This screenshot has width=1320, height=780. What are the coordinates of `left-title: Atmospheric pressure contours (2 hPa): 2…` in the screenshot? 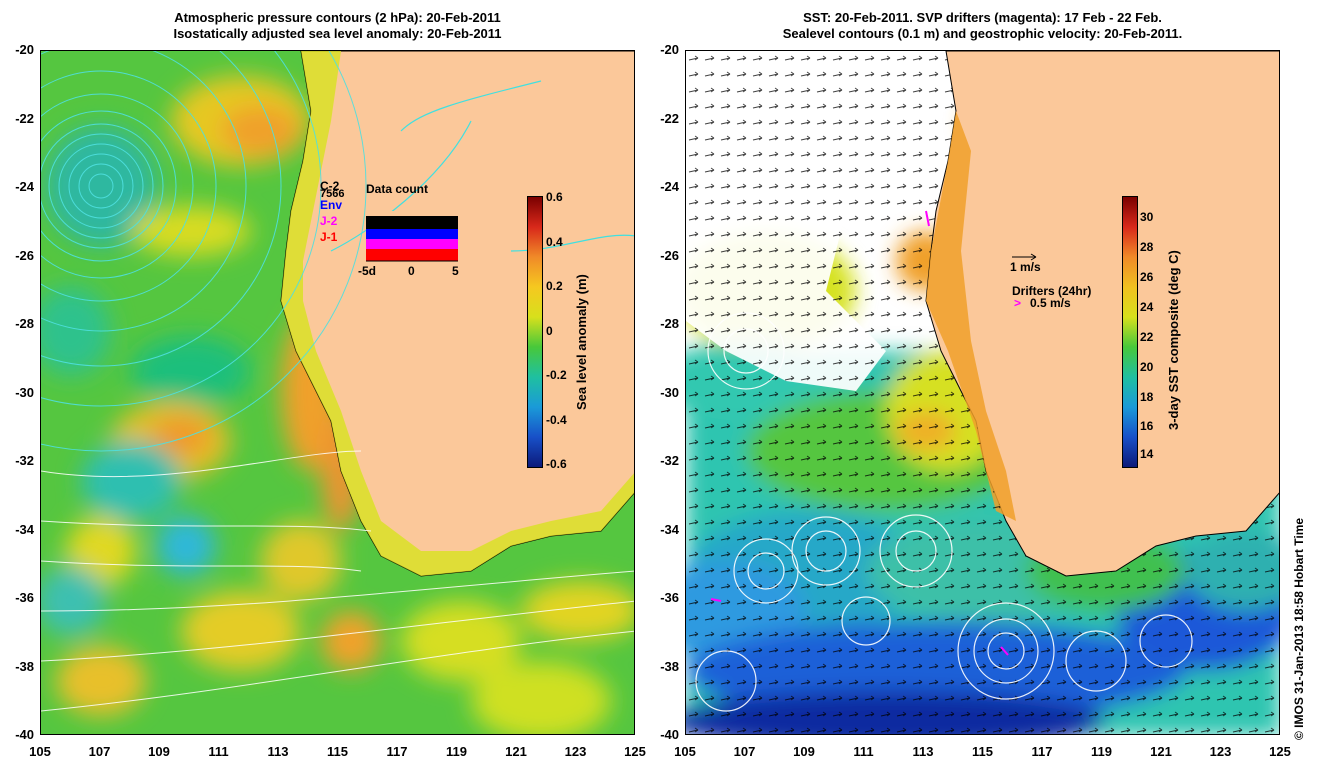 It's located at (337, 26).